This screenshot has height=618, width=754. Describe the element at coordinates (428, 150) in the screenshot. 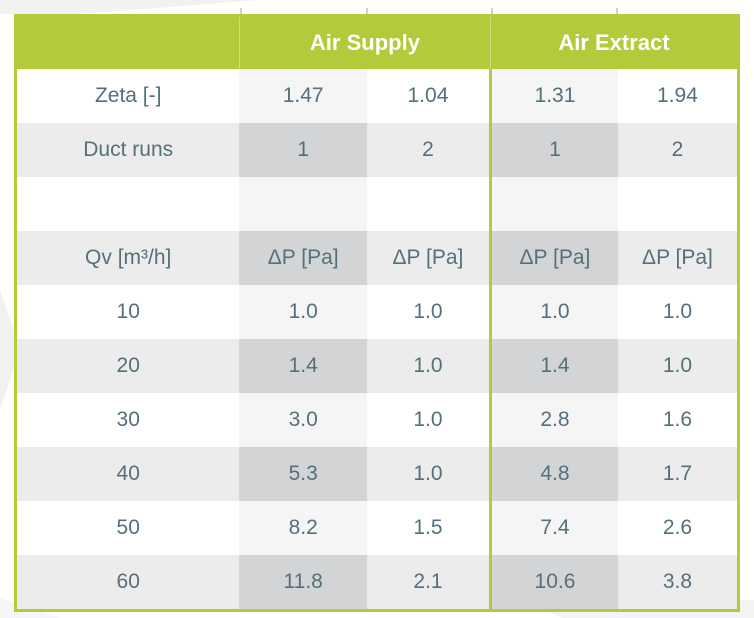

I see `cell-supply-2: 2` at that location.